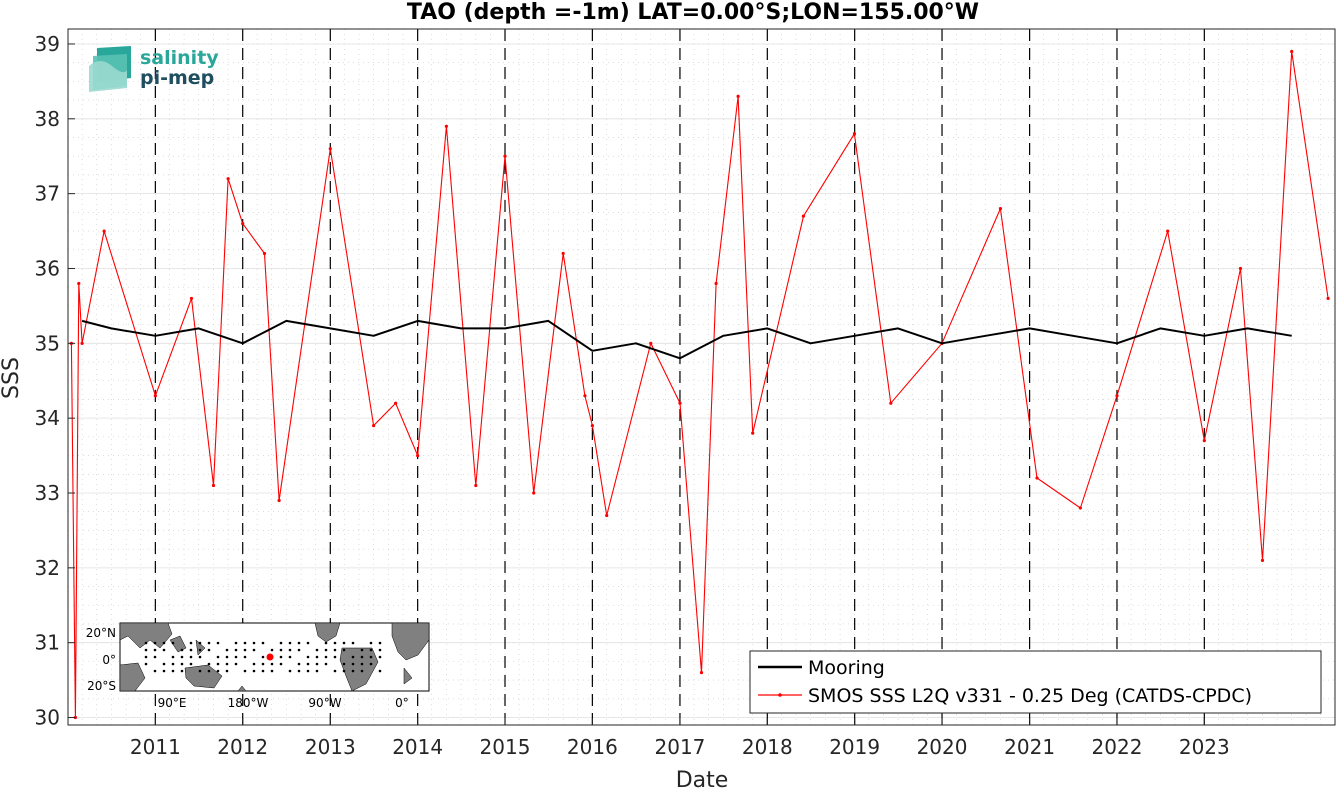  Describe the element at coordinates (505, 747) in the screenshot. I see `x-tick-label: 2015` at that location.